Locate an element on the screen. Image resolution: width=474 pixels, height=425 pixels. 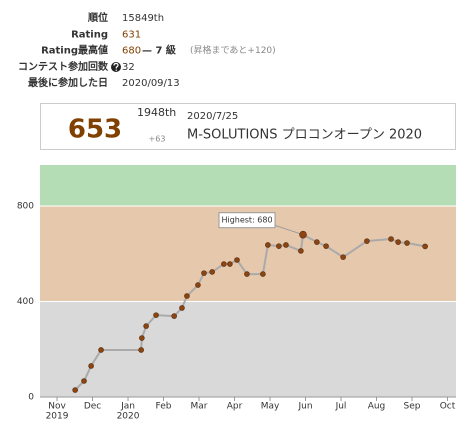
x-tick-label: Jun is located at coordinates (304, 407).